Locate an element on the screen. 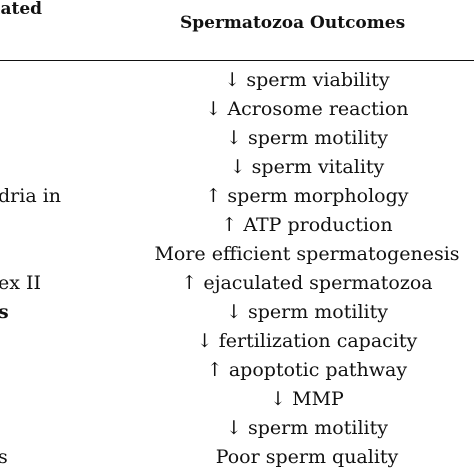  outcome-row: ↓ Acrosome reaction is located at coordinates (307, 109).